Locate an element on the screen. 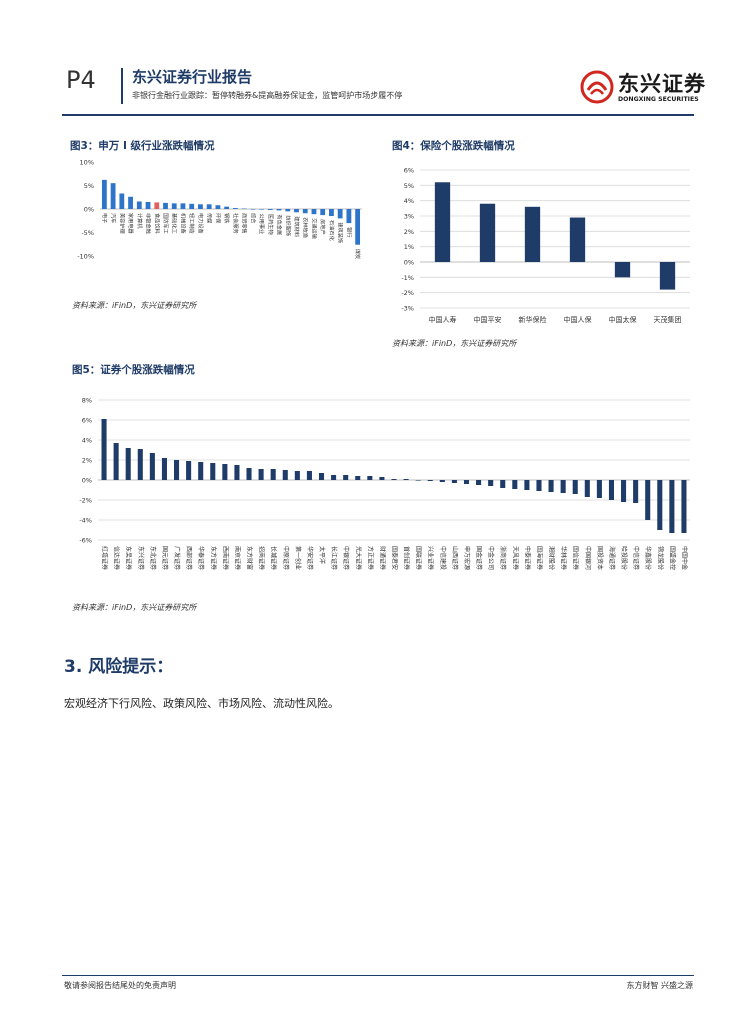 The height and width of the screenshot is (1024, 755). x-tick-label: 计算机 is located at coordinates (140, 221).